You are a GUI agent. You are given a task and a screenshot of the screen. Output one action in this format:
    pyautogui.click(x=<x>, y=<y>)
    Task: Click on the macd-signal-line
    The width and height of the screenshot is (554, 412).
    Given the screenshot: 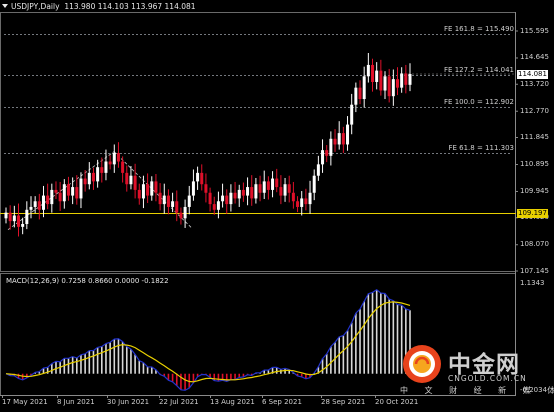 What is the action you would take?
    pyautogui.click(x=208, y=342)
    